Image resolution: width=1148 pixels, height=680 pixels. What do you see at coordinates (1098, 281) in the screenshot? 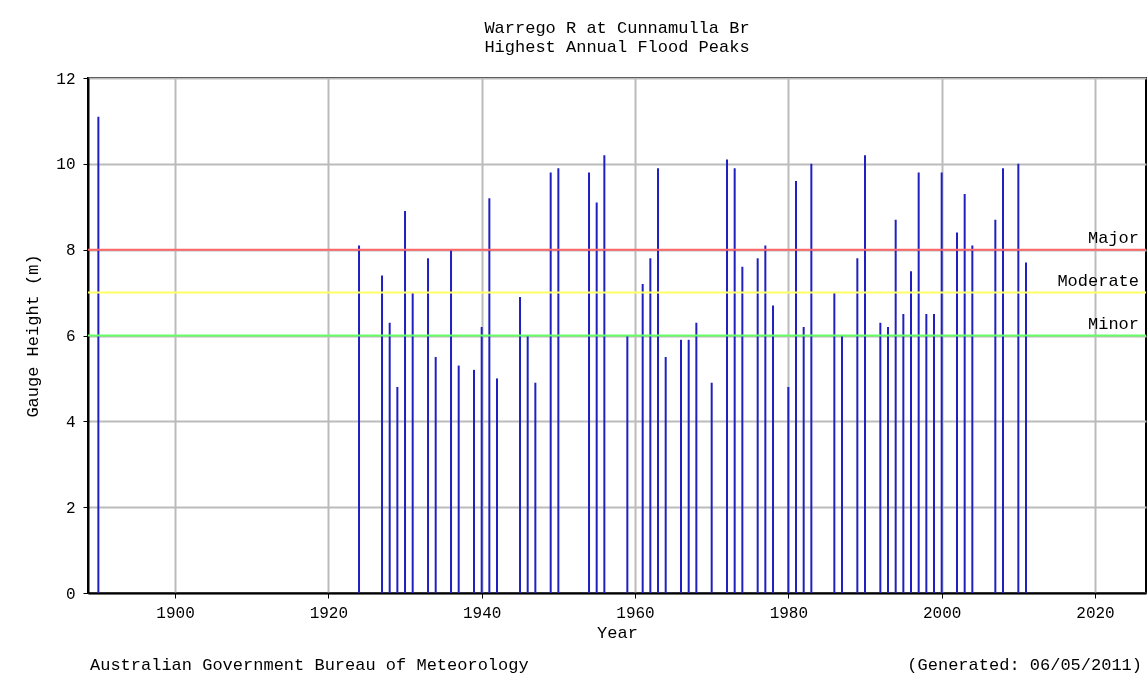
I see `ref-line-label: Moderate` at bounding box center [1098, 281].